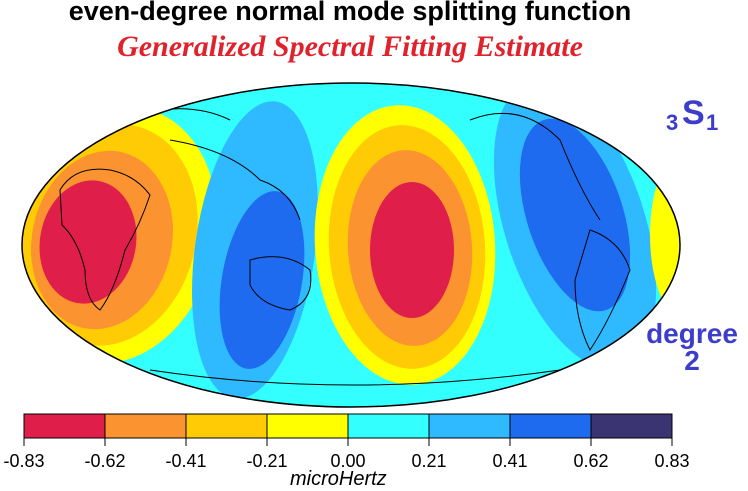 The width and height of the screenshot is (748, 491). I want to click on colorbar-tick-label: 0.62, so click(591, 461).